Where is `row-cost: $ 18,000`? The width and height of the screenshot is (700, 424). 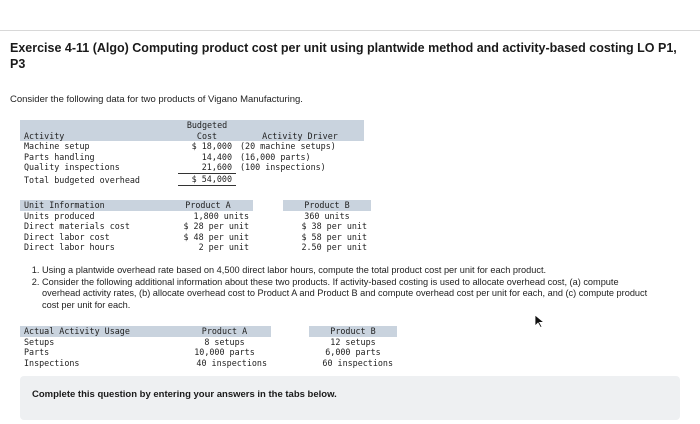
row-cost: $ 18,000 is located at coordinates (211, 146).